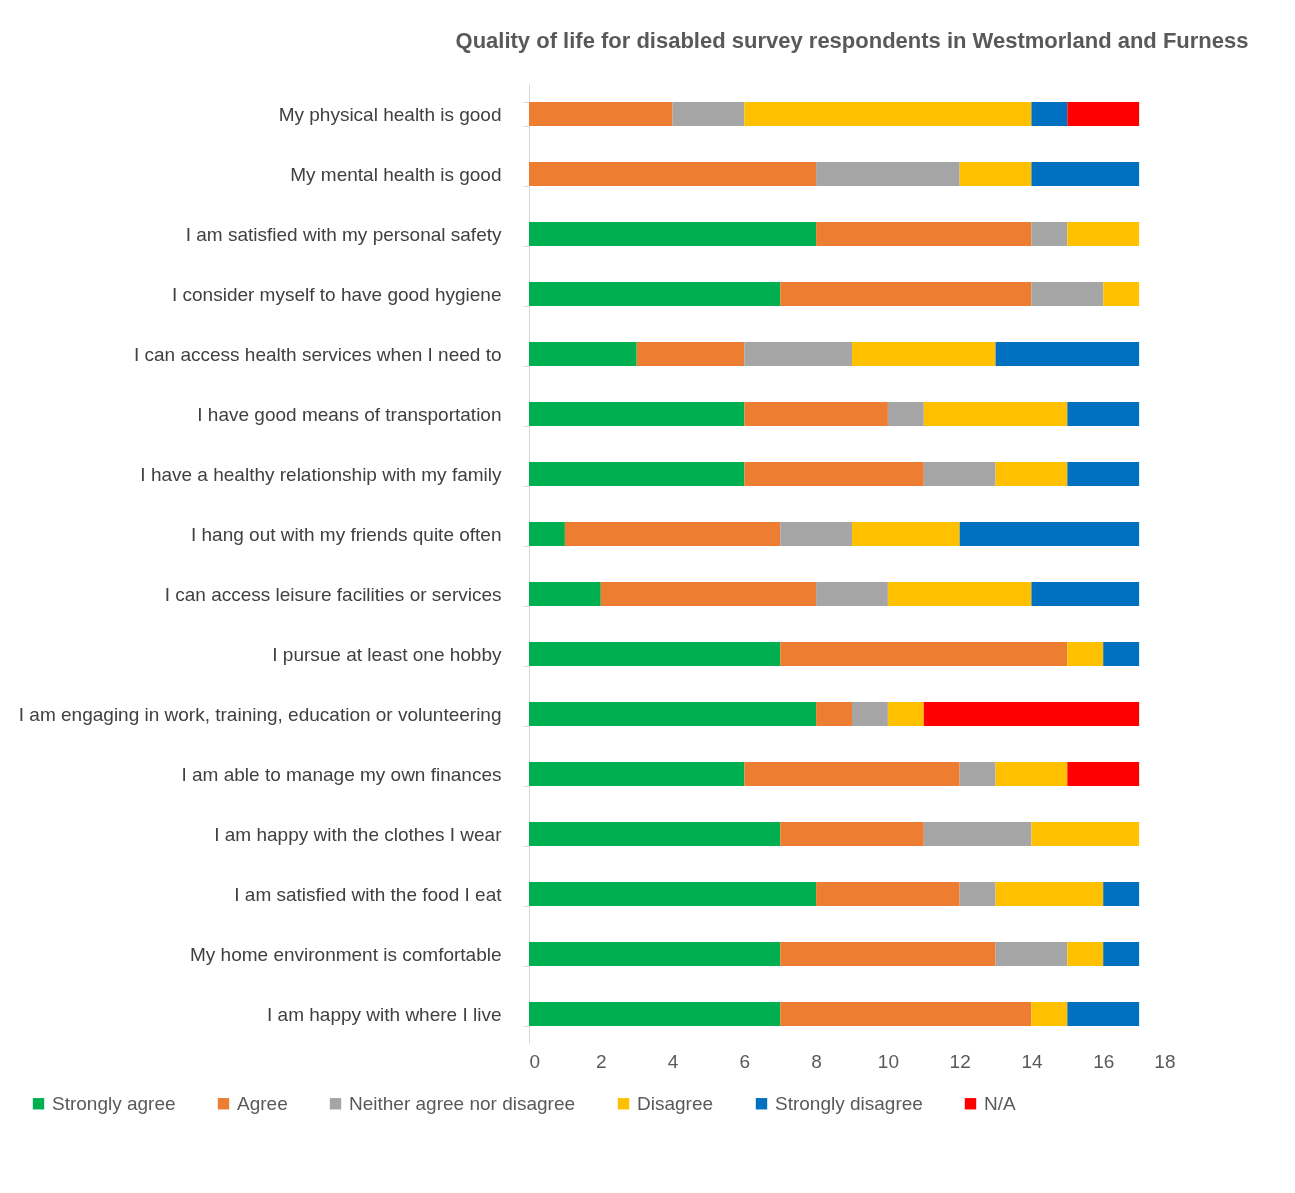 The image size is (1295, 1193). I want to click on x-tick-label: 18, so click(1165, 1061).